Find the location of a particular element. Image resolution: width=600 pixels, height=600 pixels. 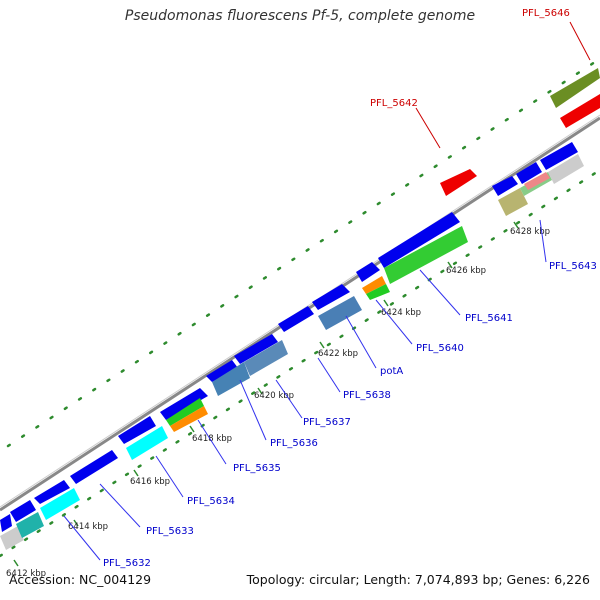

gene-pfl5642 is located at coordinates (458, 182).